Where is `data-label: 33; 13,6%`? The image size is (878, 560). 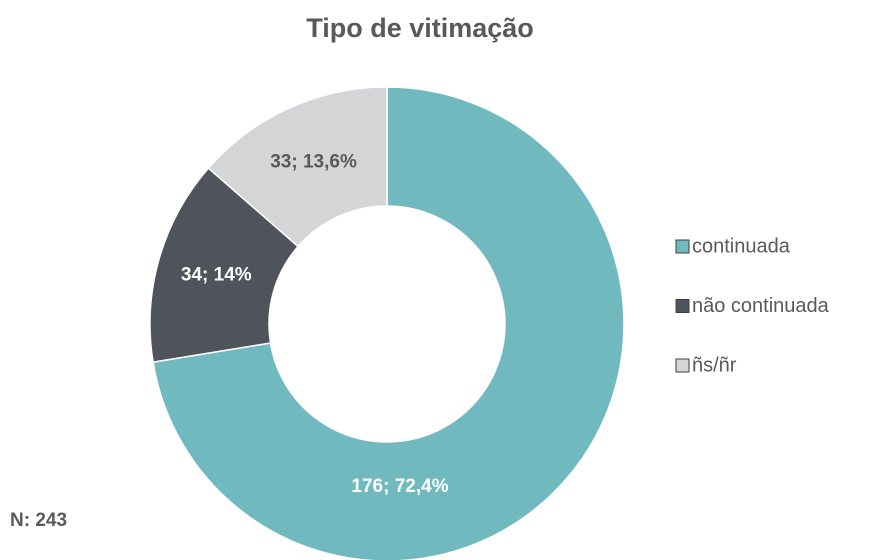
data-label: 33; 13,6% is located at coordinates (313, 161).